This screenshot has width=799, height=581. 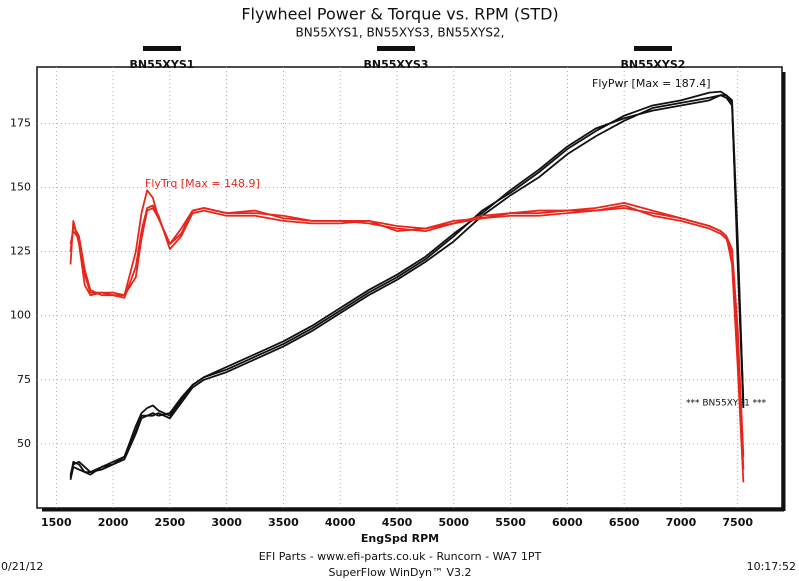 What do you see at coordinates (24, 443) in the screenshot?
I see `y-tick-label: 50` at bounding box center [24, 443].